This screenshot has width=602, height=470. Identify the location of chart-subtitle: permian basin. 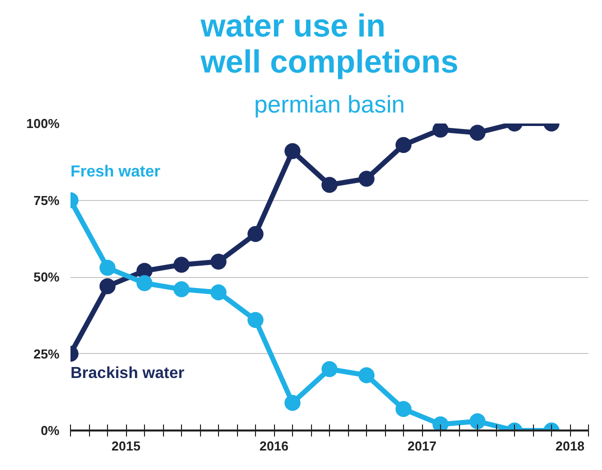
(329, 105).